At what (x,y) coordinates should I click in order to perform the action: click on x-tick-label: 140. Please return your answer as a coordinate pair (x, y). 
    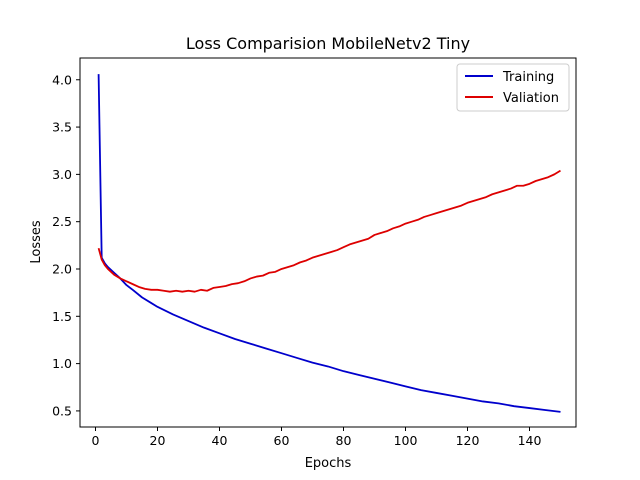
    Looking at the image, I should click on (530, 440).